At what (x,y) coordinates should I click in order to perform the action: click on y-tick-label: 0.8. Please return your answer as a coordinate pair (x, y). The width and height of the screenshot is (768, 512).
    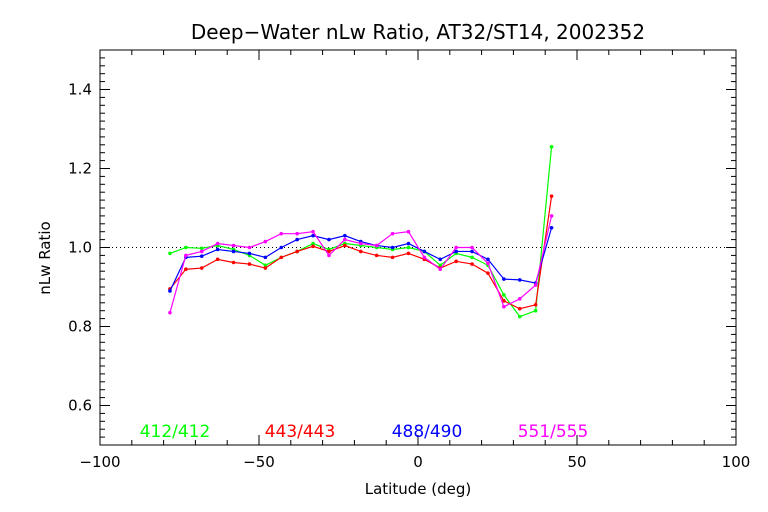
    Looking at the image, I should click on (80, 327).